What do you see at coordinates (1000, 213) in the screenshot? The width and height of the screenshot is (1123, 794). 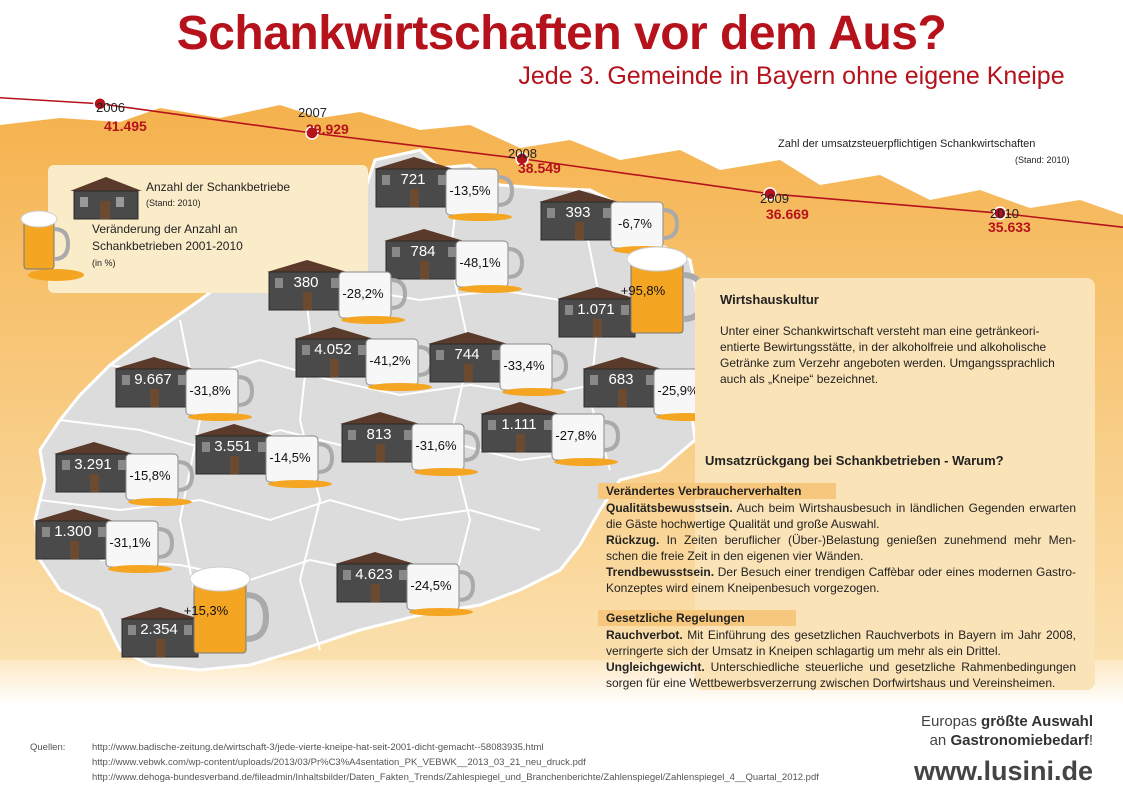 I see `trend-point-2010` at bounding box center [1000, 213].